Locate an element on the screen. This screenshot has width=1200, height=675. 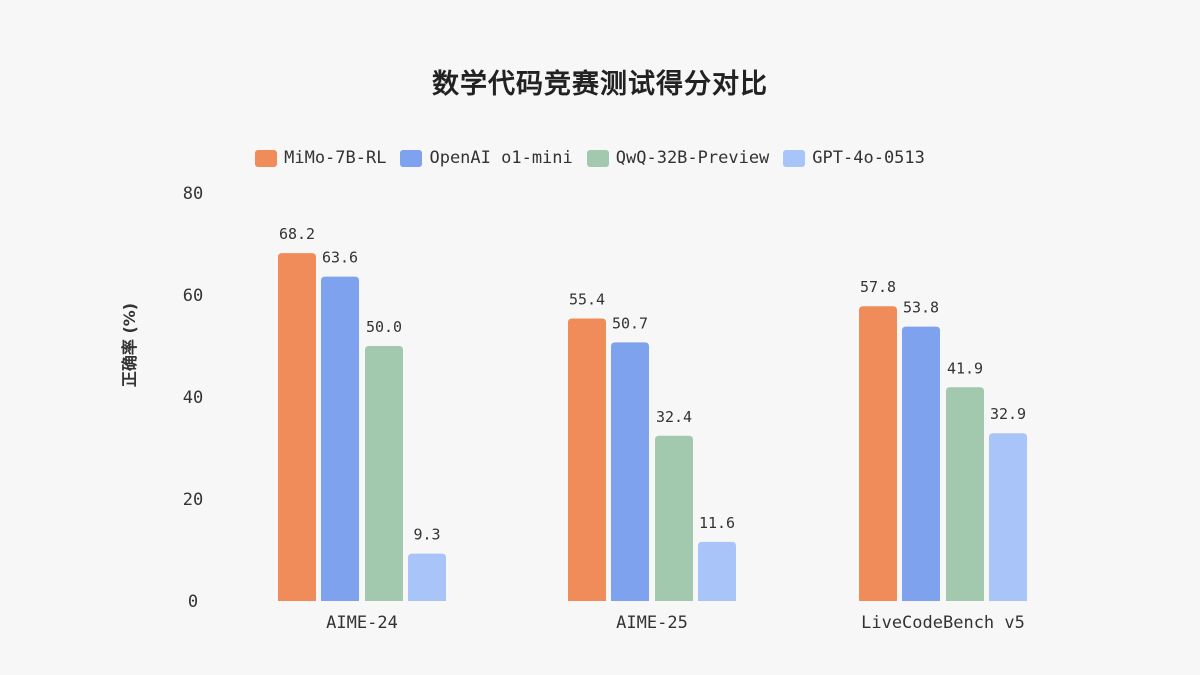
legend-item: MiMo-7B-RL is located at coordinates (320, 158).